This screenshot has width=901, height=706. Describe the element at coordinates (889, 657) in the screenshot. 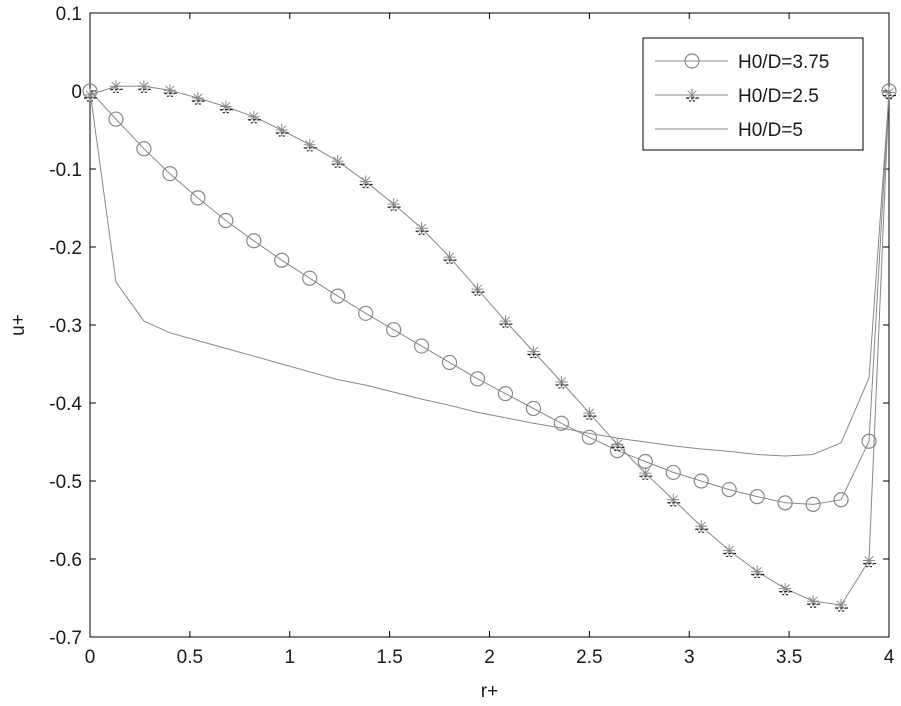

I see `x-tick-label: 4` at that location.